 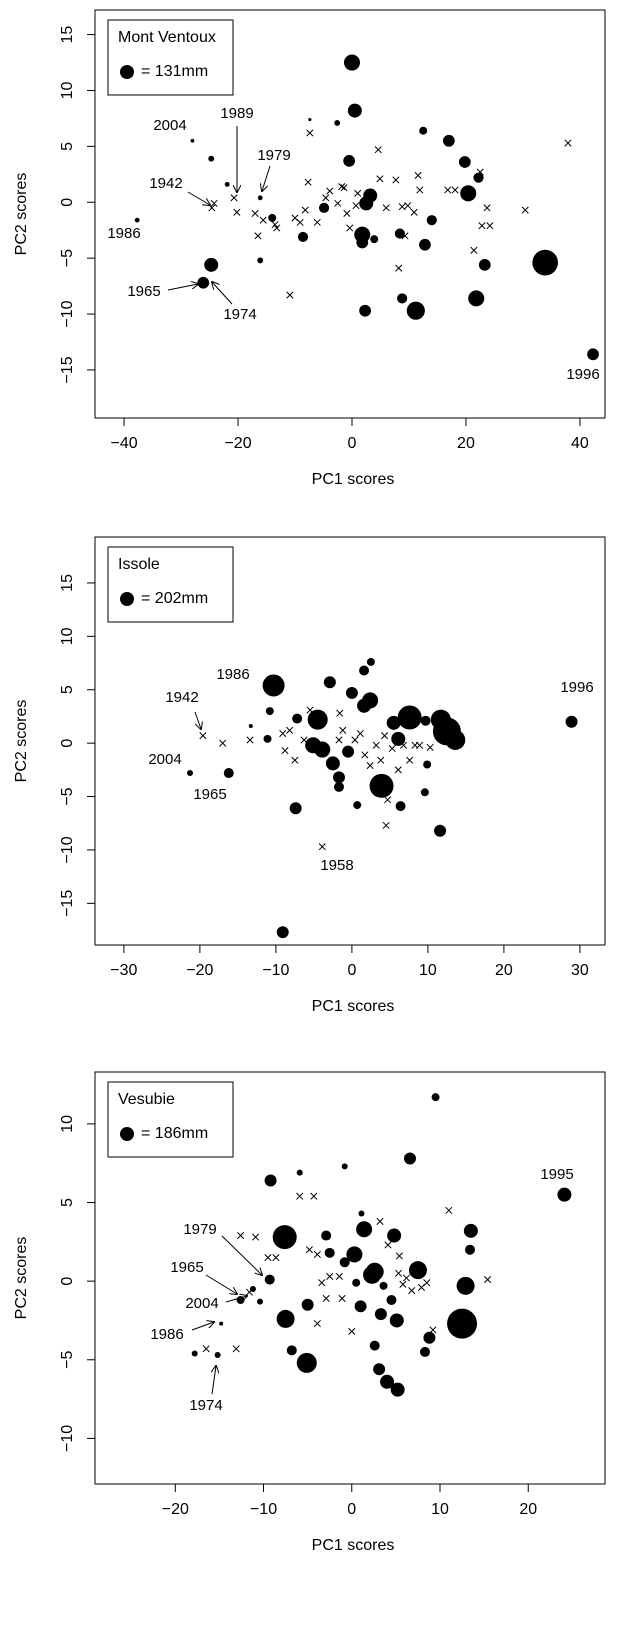 I want to click on legend-label: = 186mm, so click(x=174, y=1133).